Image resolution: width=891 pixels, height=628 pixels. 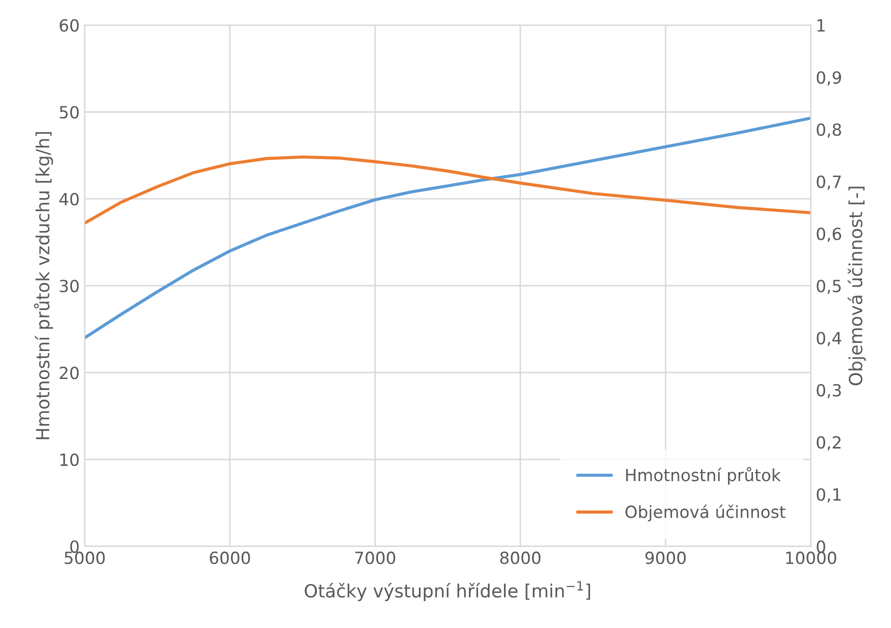 I want to click on y2-tick-label: 0,6, so click(x=829, y=235).